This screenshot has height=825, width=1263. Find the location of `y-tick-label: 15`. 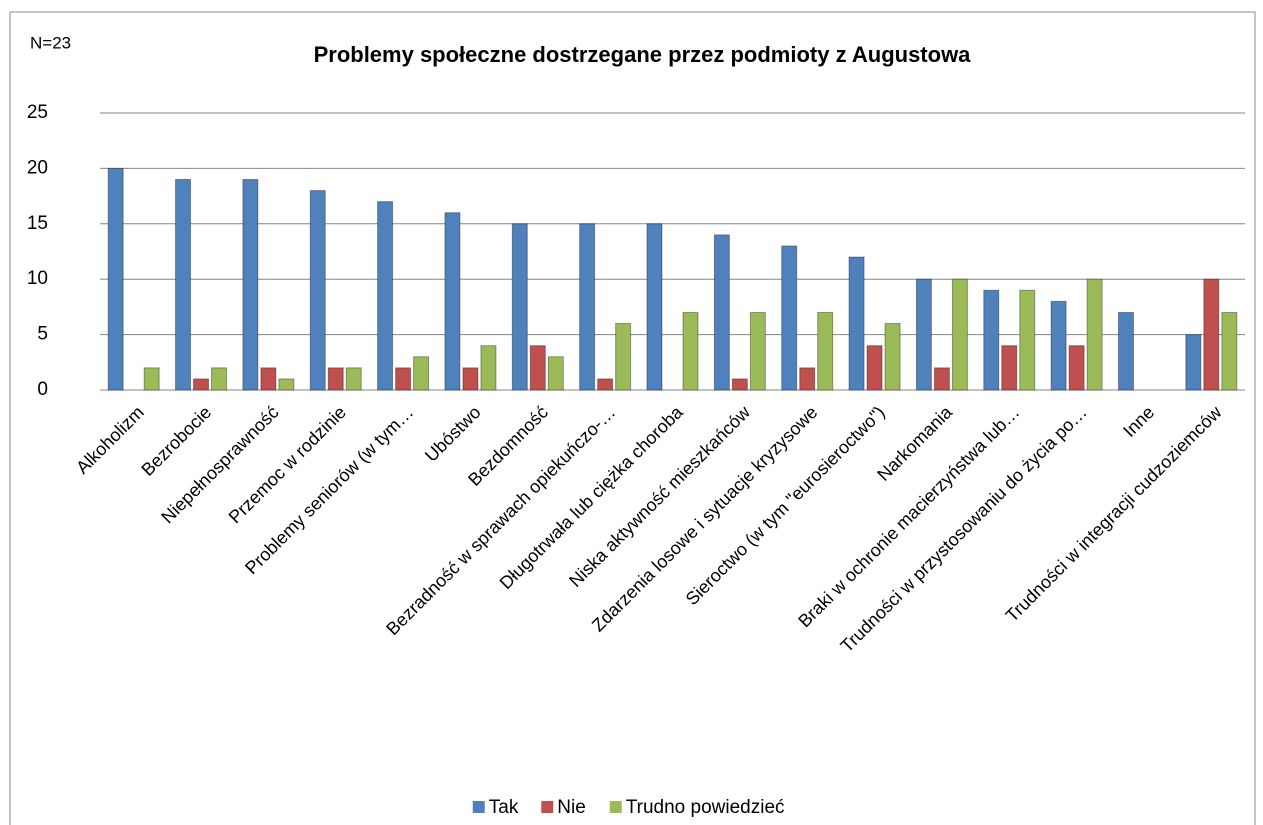

y-tick-label: 15 is located at coordinates (37, 223).